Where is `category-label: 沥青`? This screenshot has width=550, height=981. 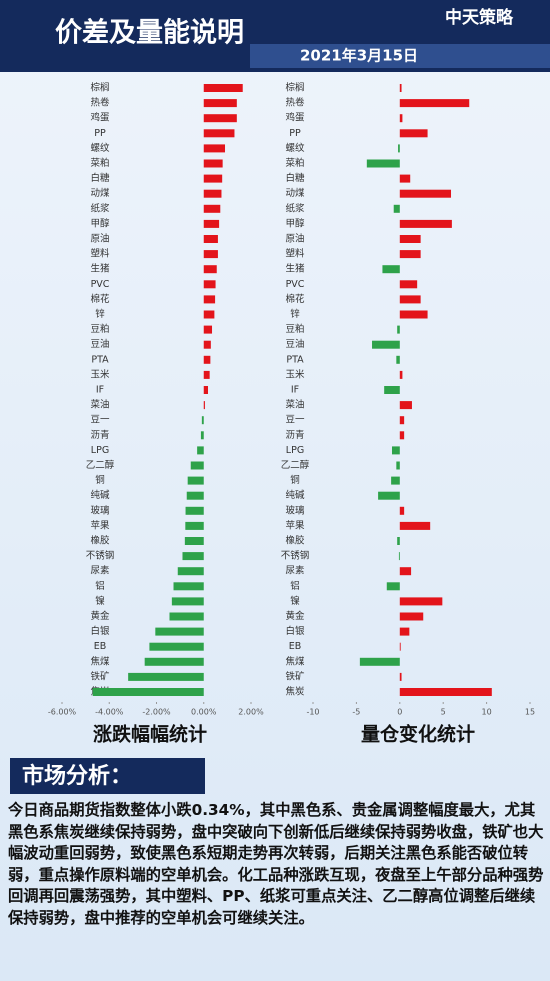
category-label: 沥青 is located at coordinates (294, 435).